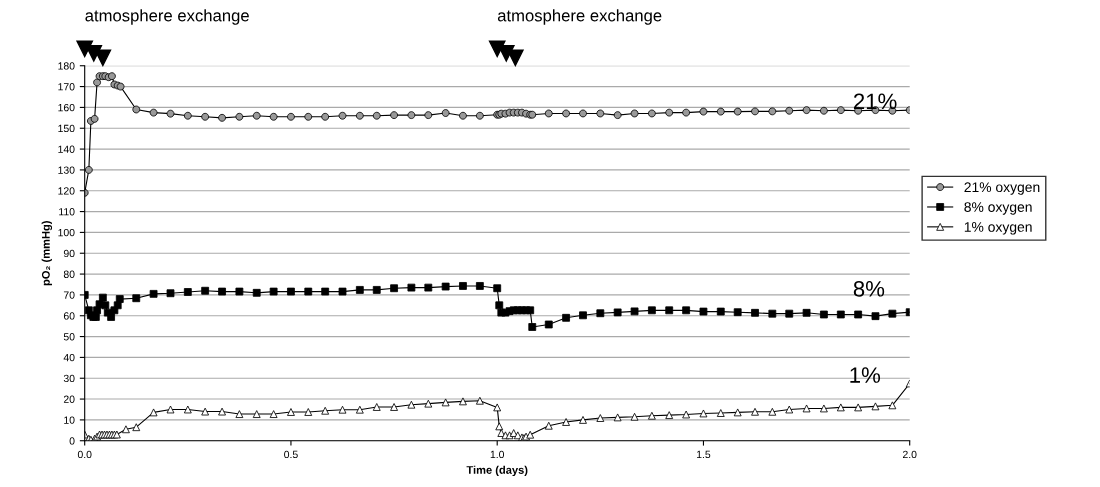 The width and height of the screenshot is (1100, 487). I want to click on y-tick-label: 90, so click(69, 253).